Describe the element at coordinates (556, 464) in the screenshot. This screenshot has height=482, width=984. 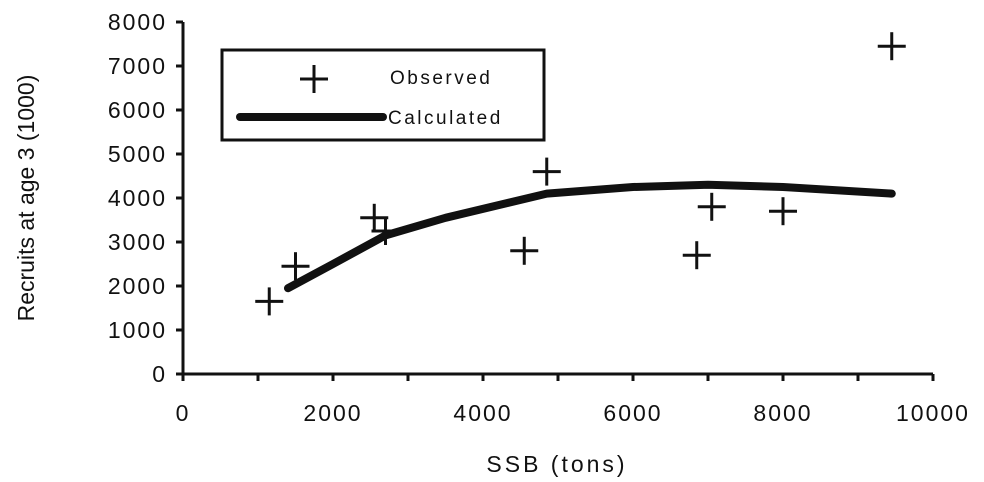
I see `x-axis-title: SSB (tons)` at that location.